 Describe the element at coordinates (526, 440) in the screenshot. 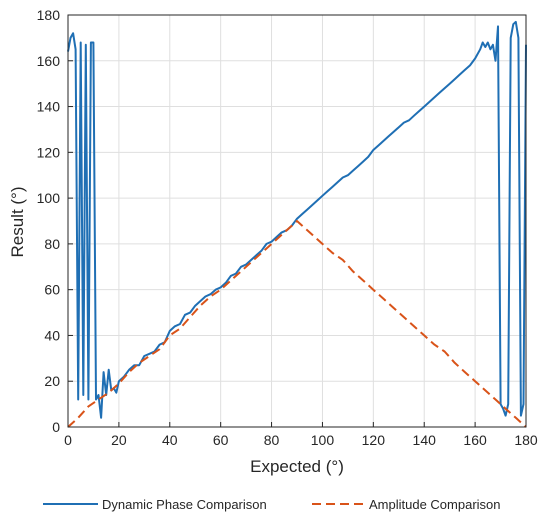

I see `x-tick-label: 180` at that location.